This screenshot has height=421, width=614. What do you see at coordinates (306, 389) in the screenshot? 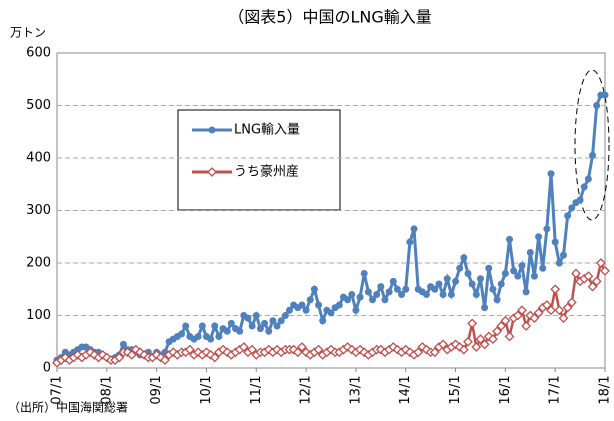
I see `x-tick-label: 12/1` at bounding box center [306, 389].